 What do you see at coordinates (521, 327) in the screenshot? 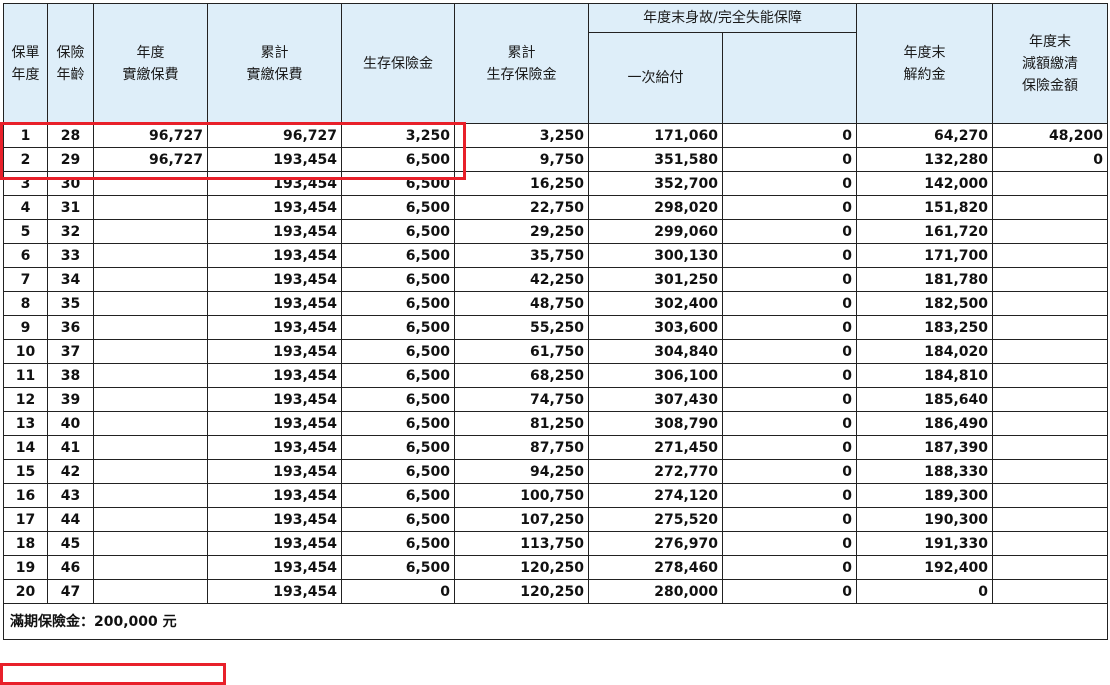
I see `table-cell: 55,250` at bounding box center [521, 327].